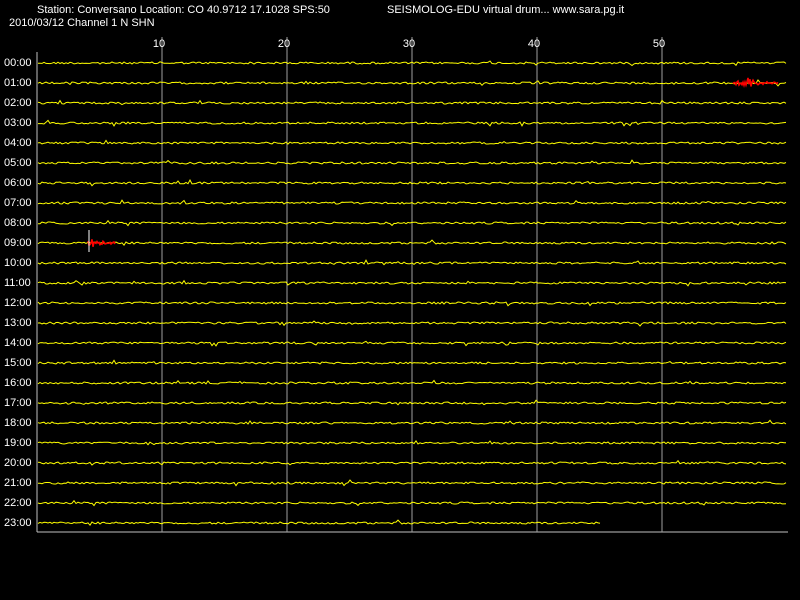 The height and width of the screenshot is (600, 800). I want to click on row-label: 08:00, so click(18, 223).